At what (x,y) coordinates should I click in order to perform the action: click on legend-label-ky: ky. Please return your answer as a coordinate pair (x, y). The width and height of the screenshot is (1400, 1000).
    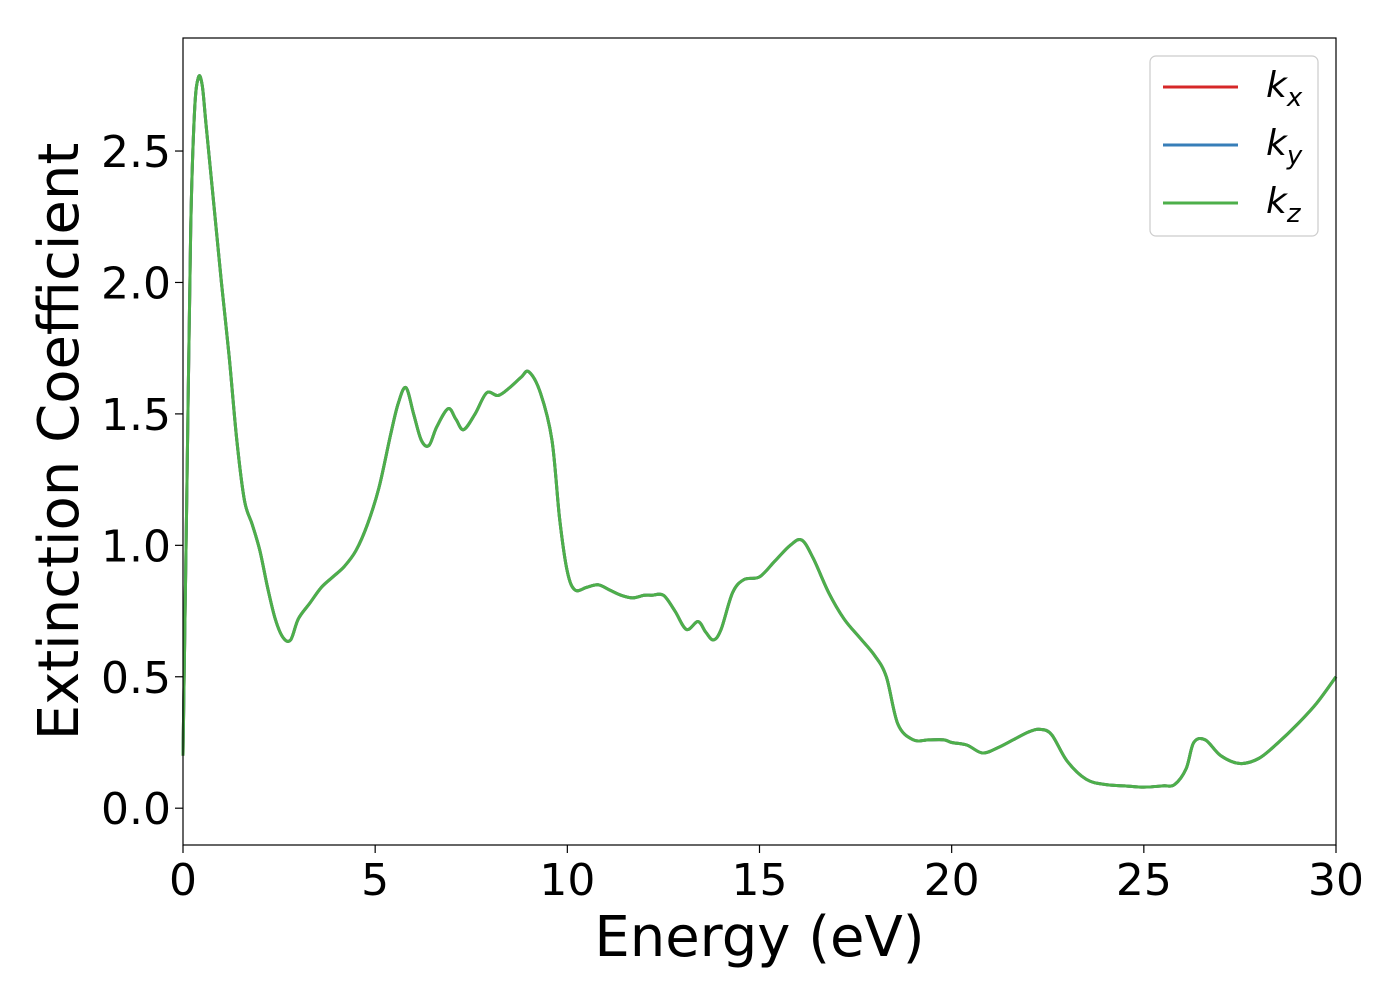
    Looking at the image, I should click on (1284, 147).